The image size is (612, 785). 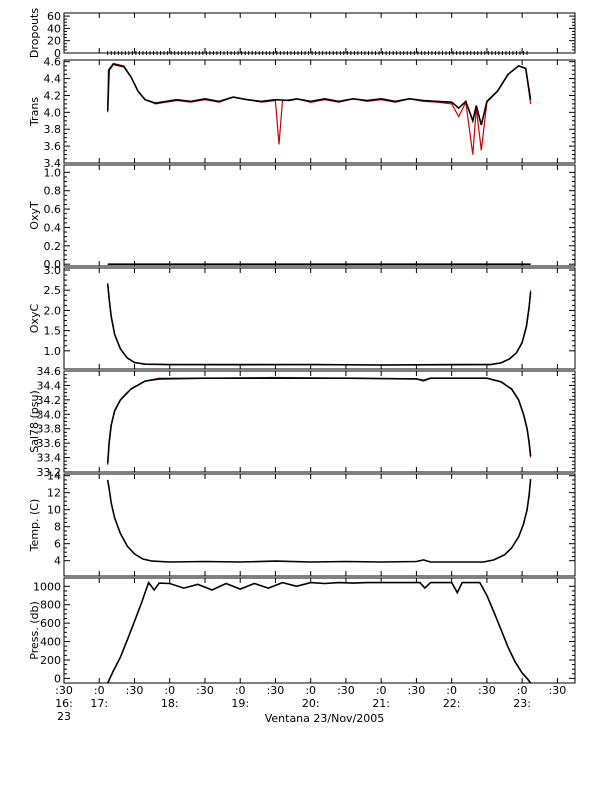 What do you see at coordinates (54, 510) in the screenshot?
I see `y-tick-label: 10` at bounding box center [54, 510].